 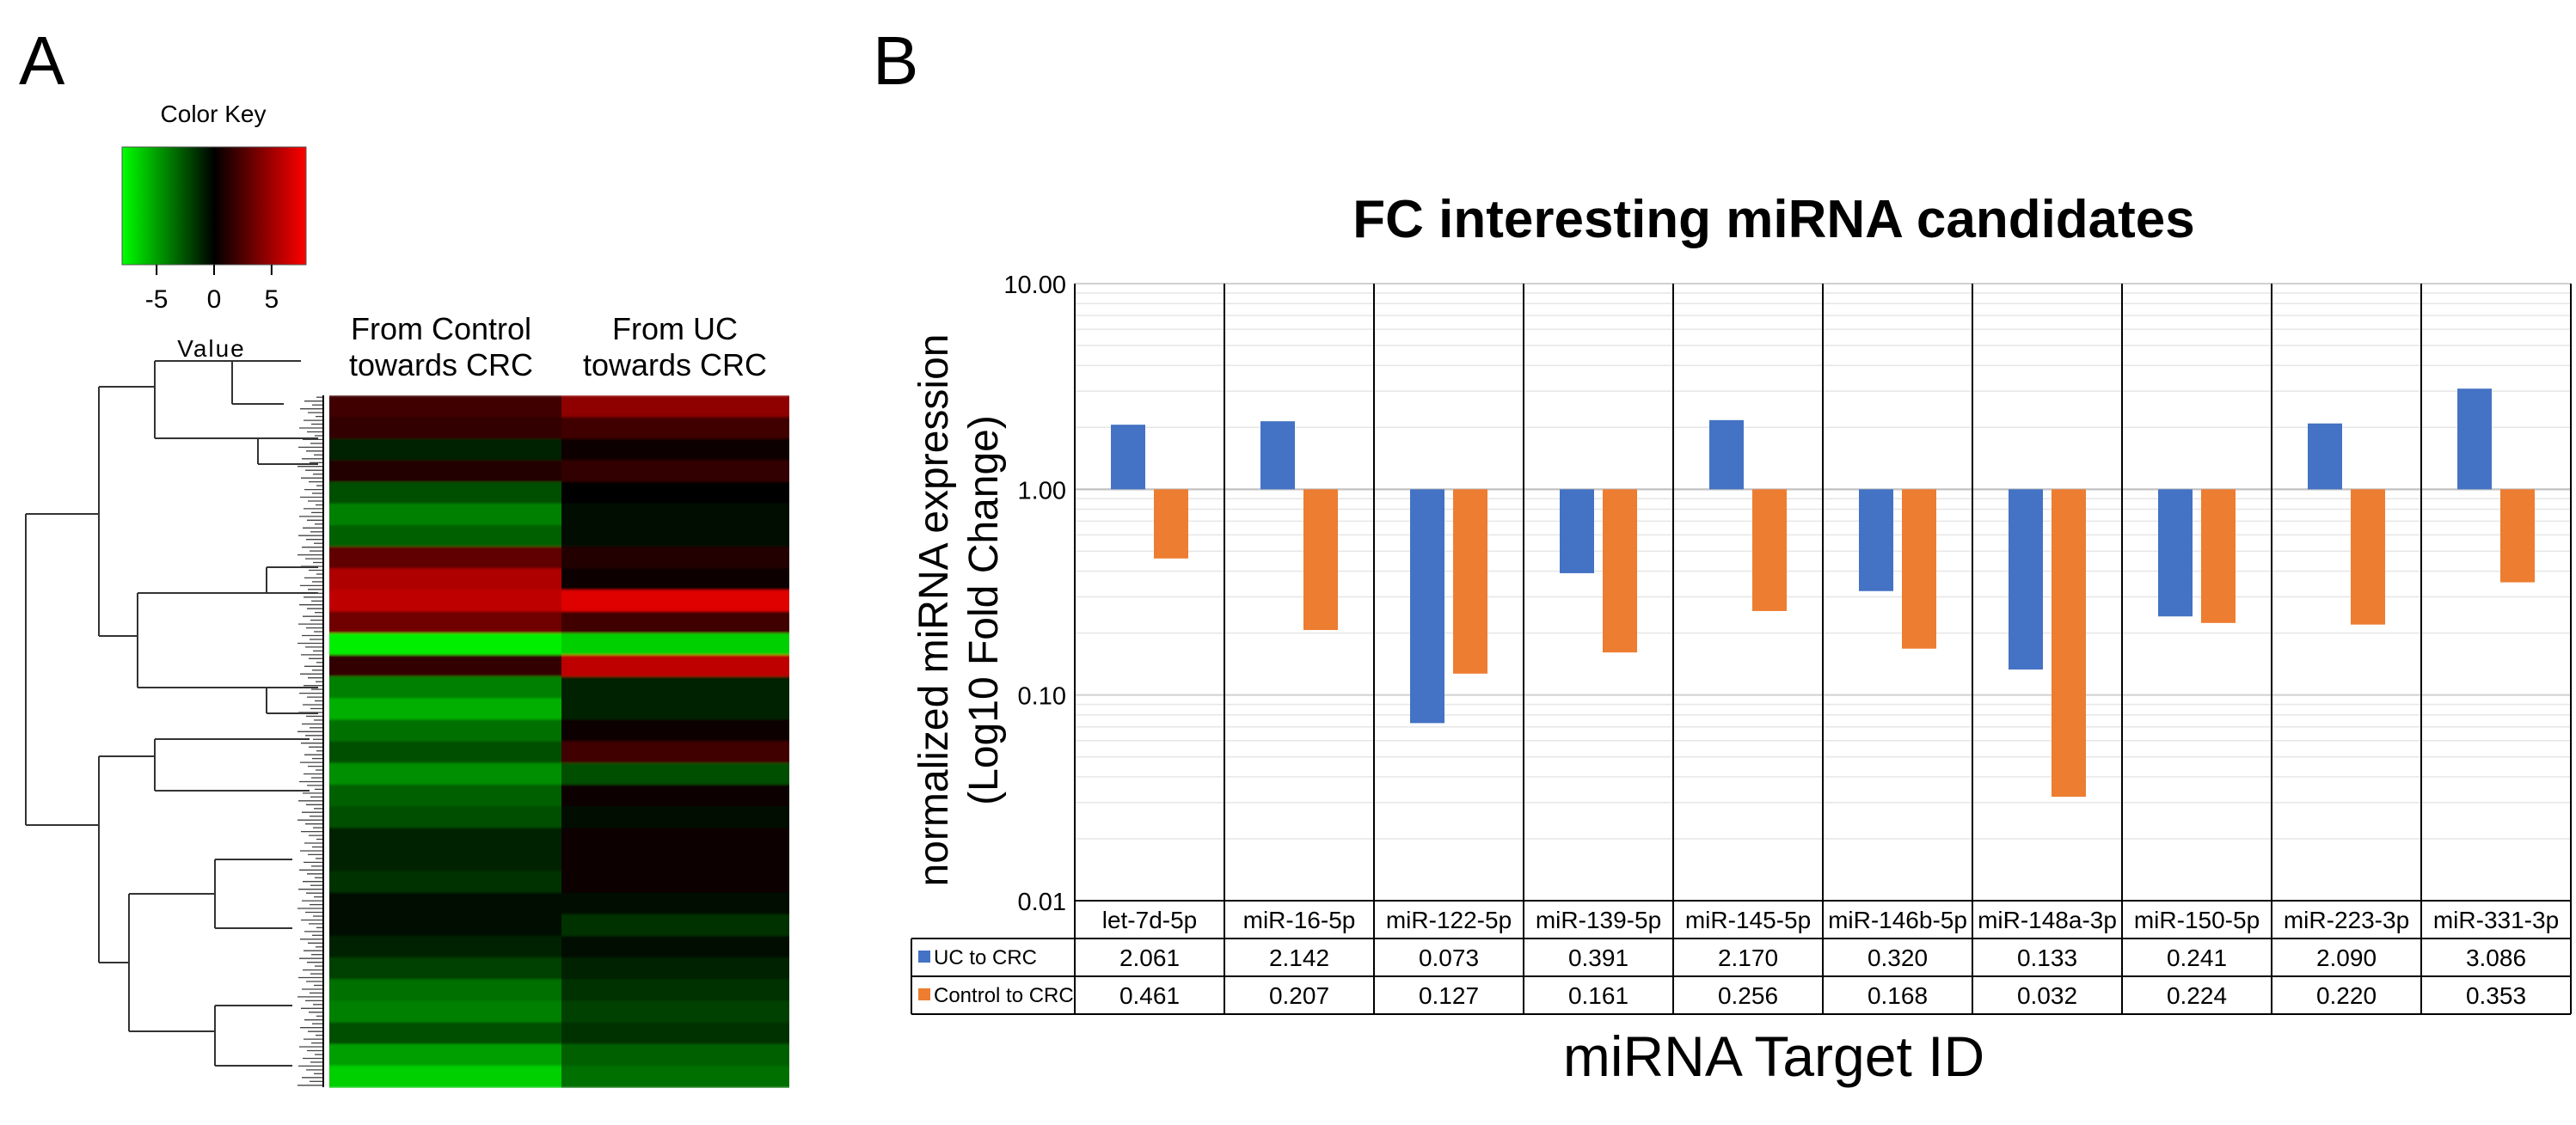 I want to click on legend-label-uc: UC to CRC, so click(x=985, y=957).